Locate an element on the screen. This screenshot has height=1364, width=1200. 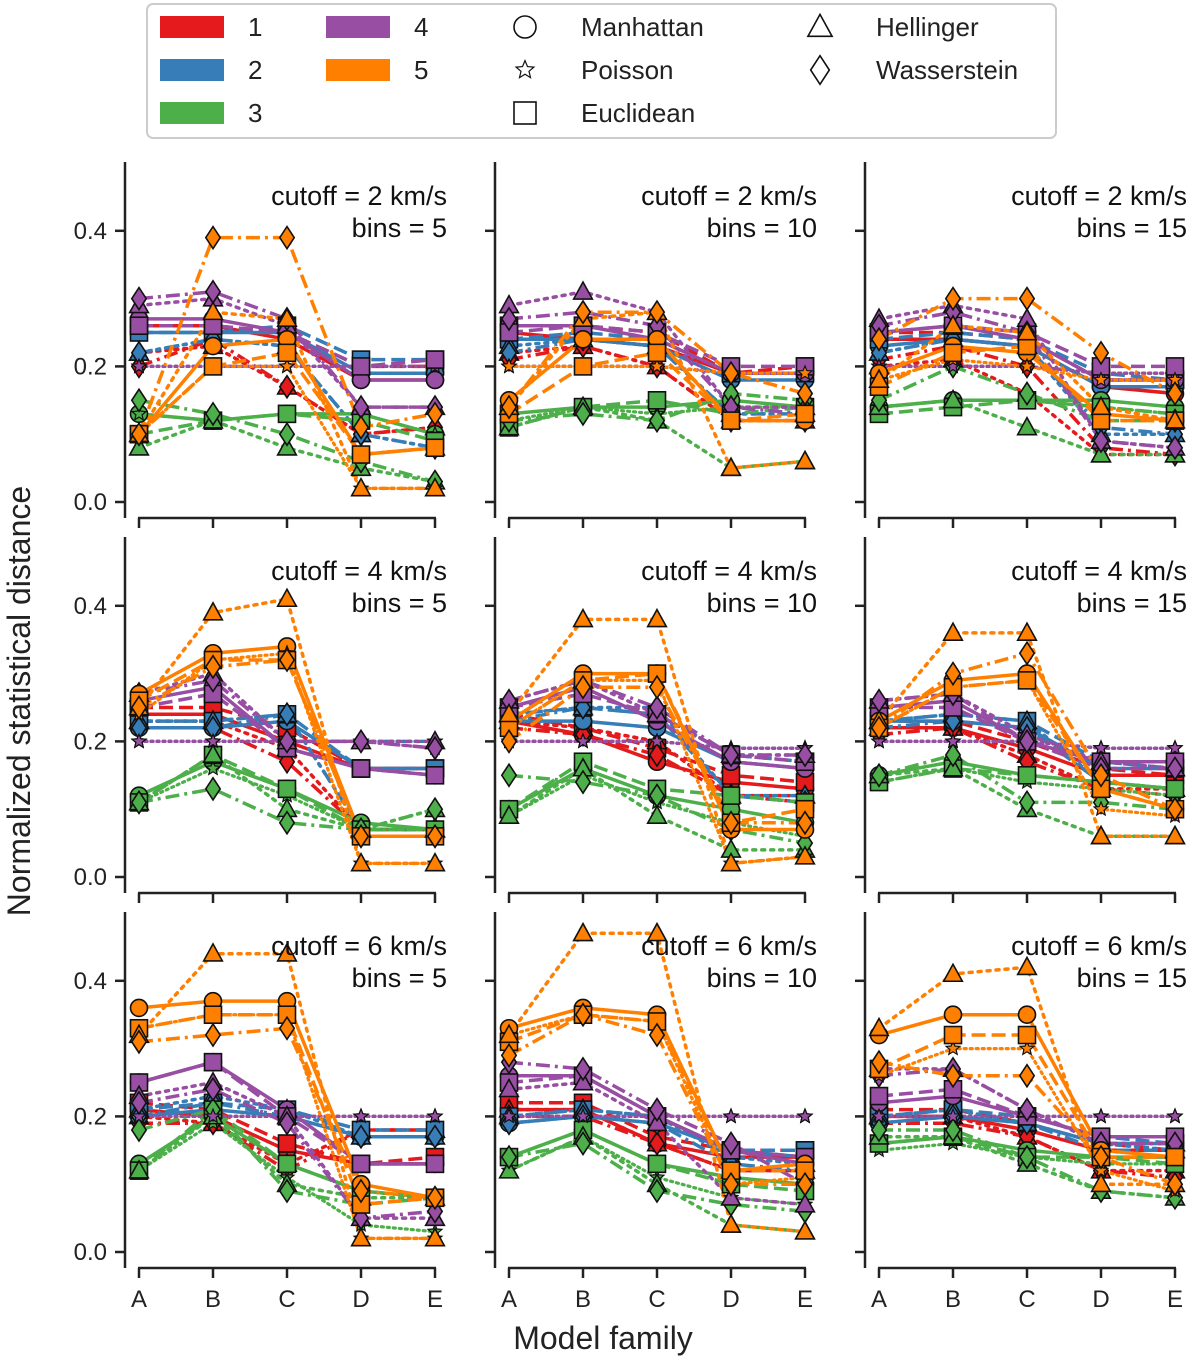
series-line-4-poisson is located at coordinates (287, 744).